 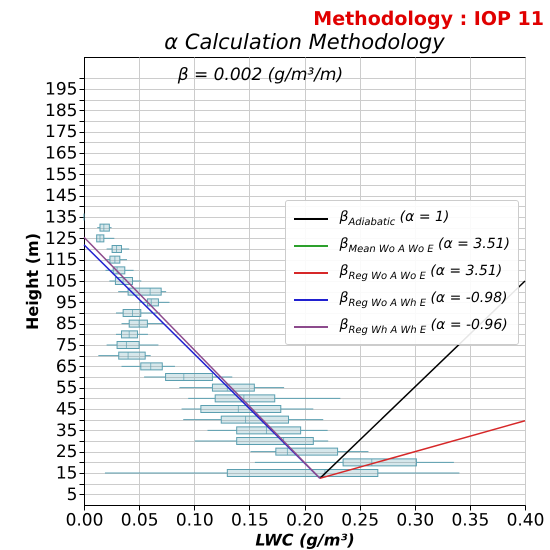 I want to click on x-tick-label: 0.30, so click(x=415, y=520).